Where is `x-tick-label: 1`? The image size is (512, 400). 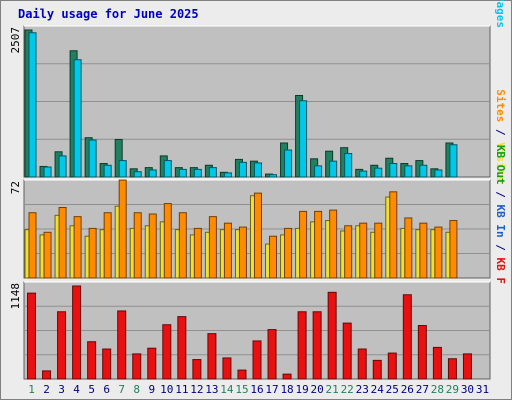 x-tick-label: 1 is located at coordinates (31, 389).